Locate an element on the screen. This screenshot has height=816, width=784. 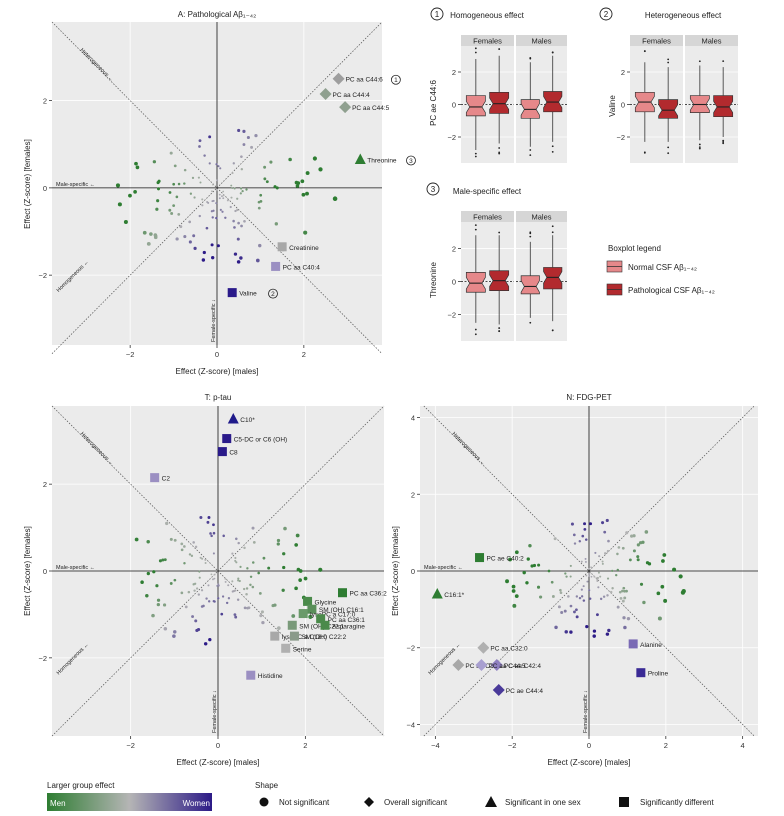
male-specific-label: Male-specific ← is located at coordinates (75, 568).